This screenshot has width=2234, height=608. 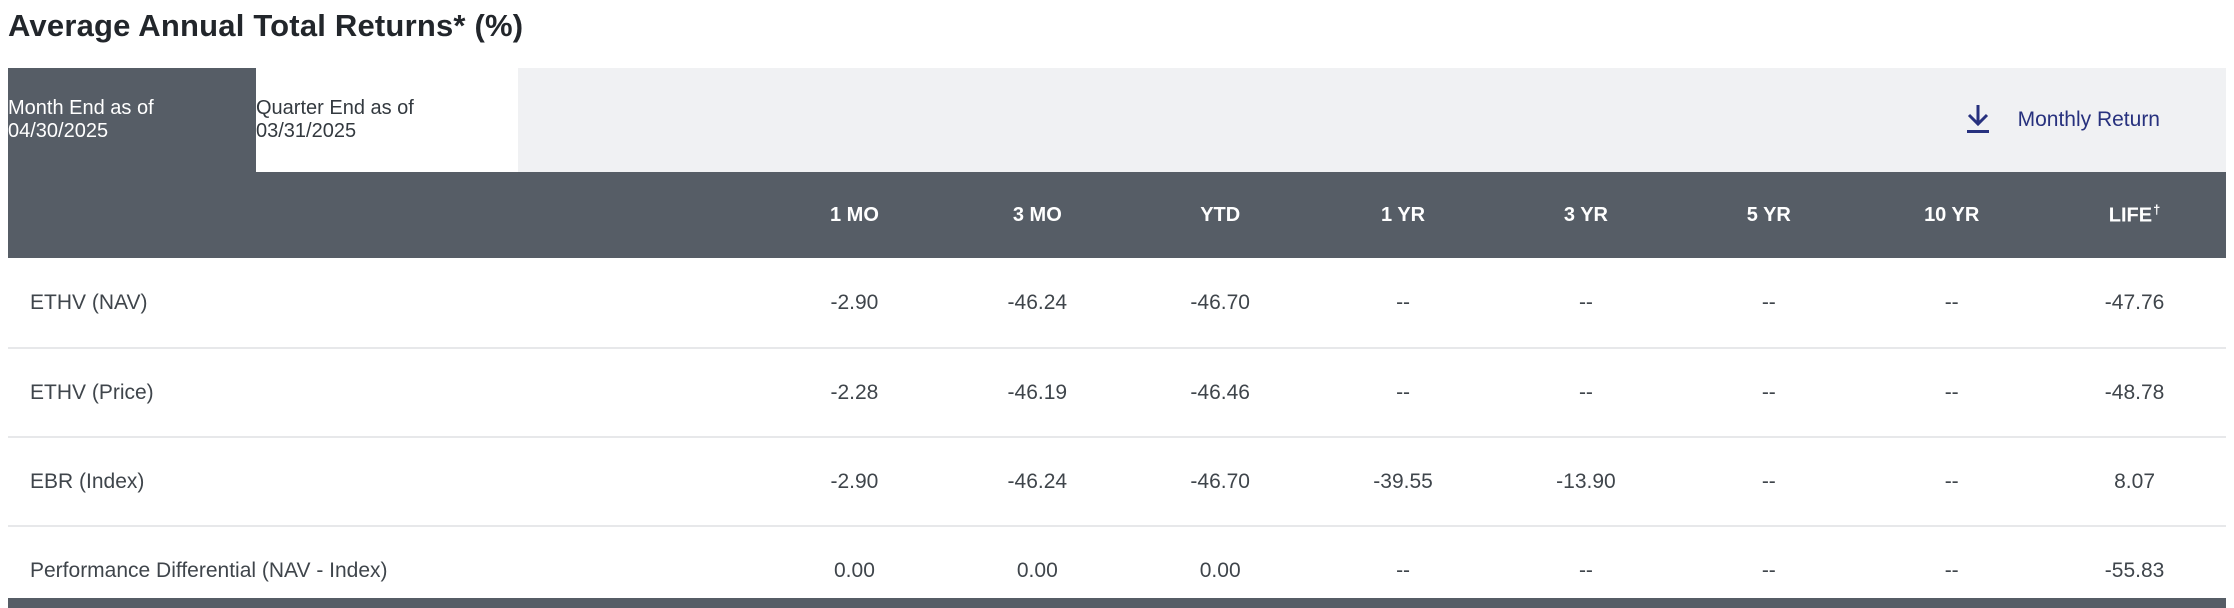 I want to click on column-header-life-label: LIFE, so click(x=2130, y=215).